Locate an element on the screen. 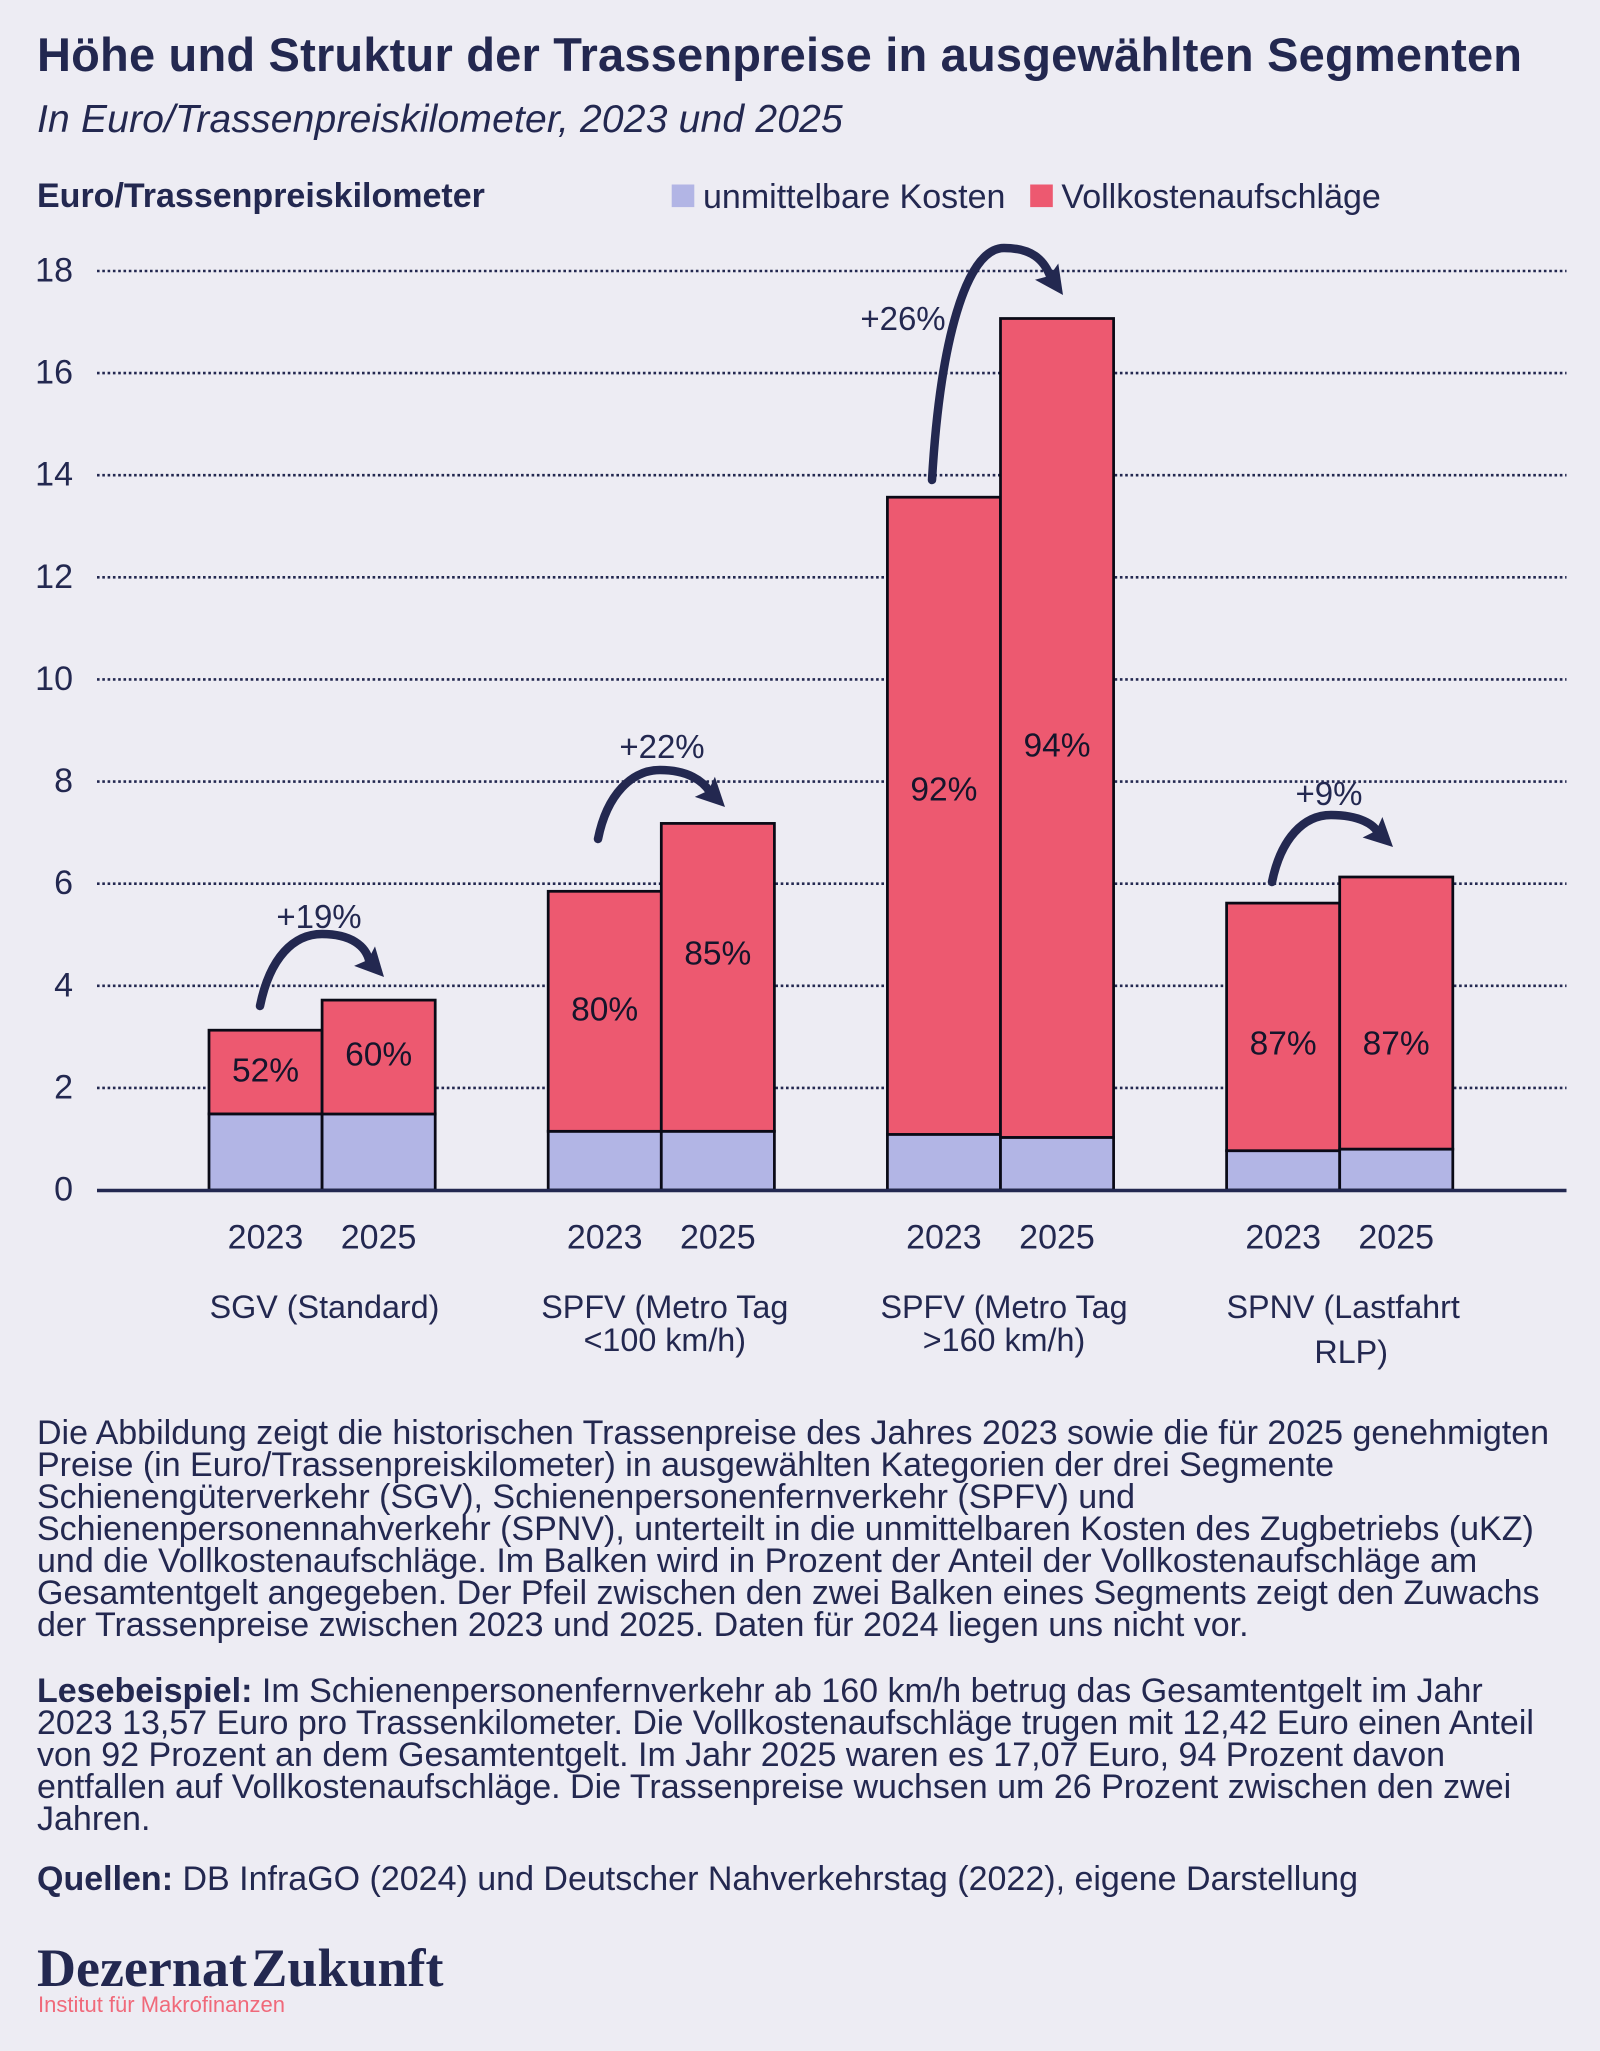 Image resolution: width=1600 pixels, height=2051 pixels. svg-text: +9% is located at coordinates (1329, 793).